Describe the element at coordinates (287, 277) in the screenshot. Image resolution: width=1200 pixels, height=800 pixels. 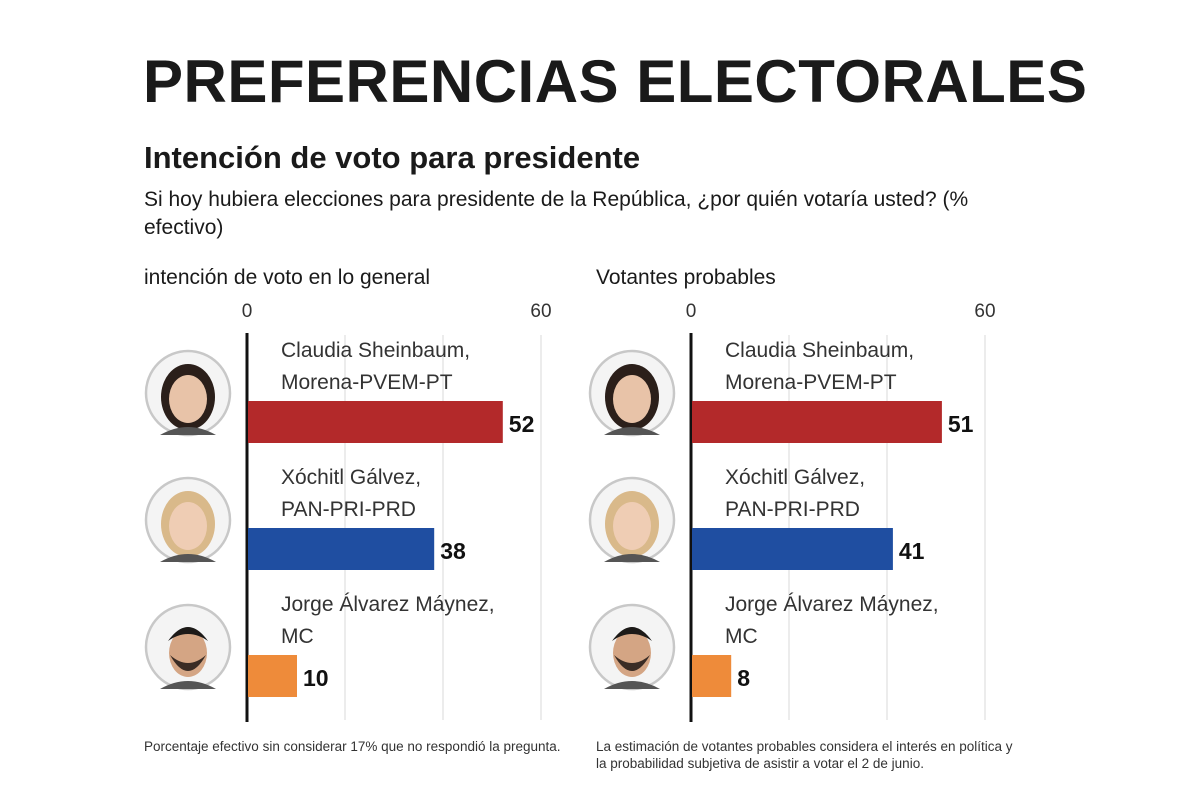
I see `panel-title-general: intención de voto en lo general` at that location.